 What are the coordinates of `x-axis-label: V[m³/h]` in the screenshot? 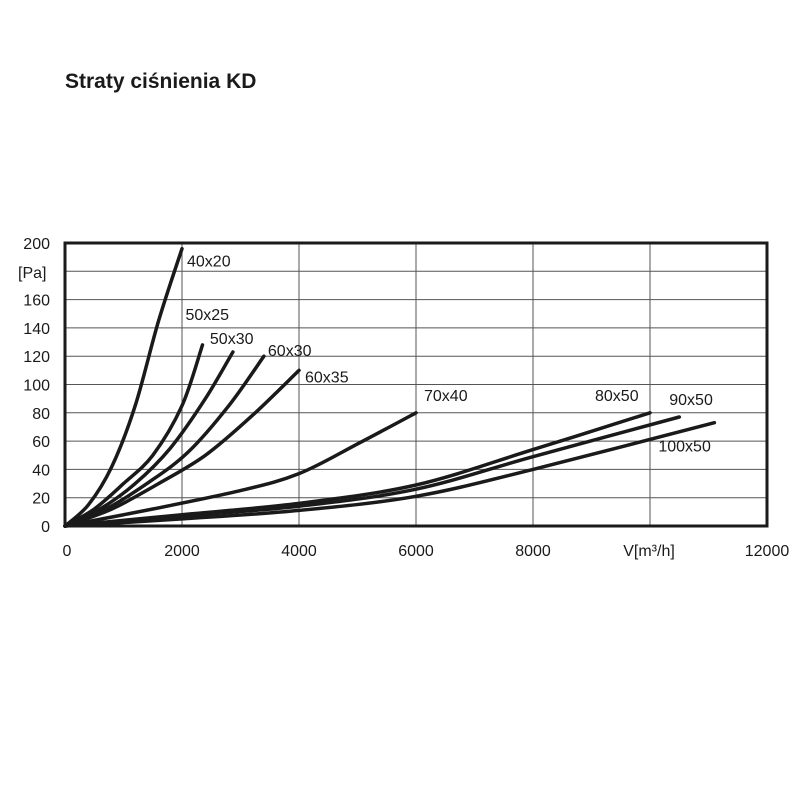 It's located at (649, 551).